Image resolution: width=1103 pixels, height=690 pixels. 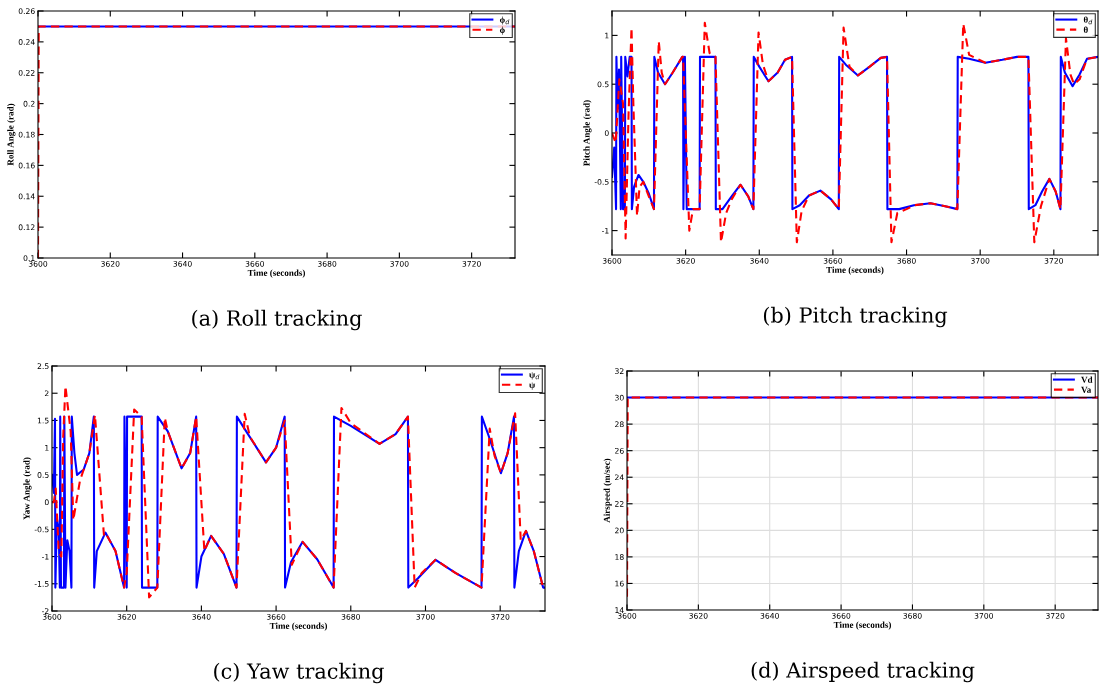 What do you see at coordinates (299, 673) in the screenshot?
I see `text: (c) Yaw tracking` at bounding box center [299, 673].